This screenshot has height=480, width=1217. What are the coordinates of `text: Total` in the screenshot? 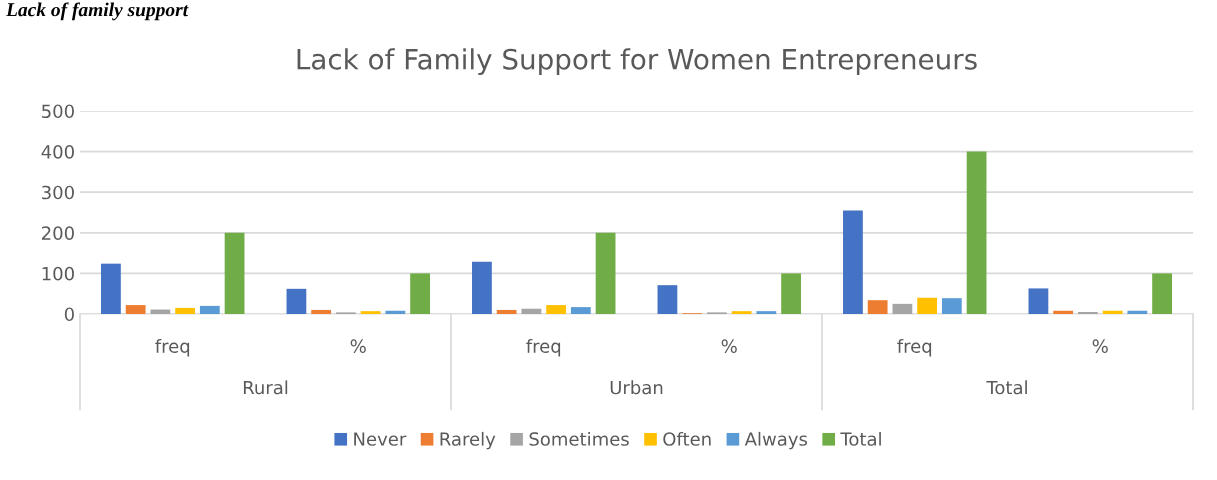 It's located at (1006, 387).